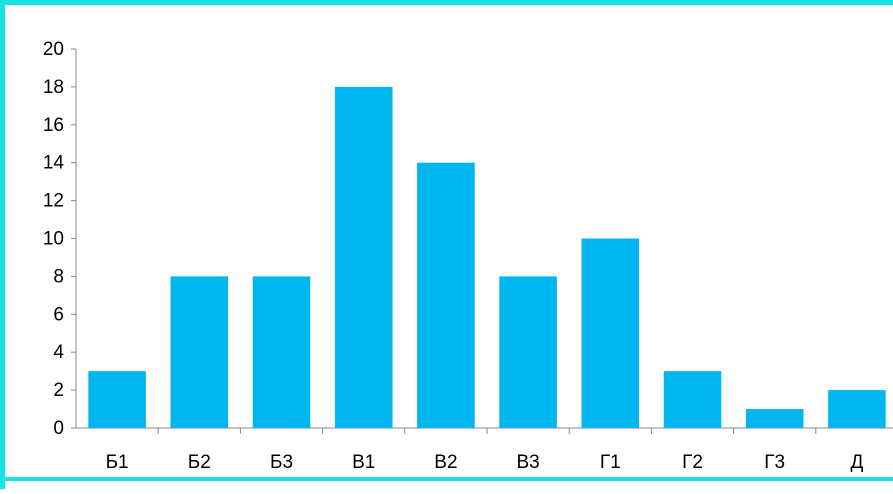  Describe the element at coordinates (58, 276) in the screenshot. I see `y-tick-label: 8` at that location.